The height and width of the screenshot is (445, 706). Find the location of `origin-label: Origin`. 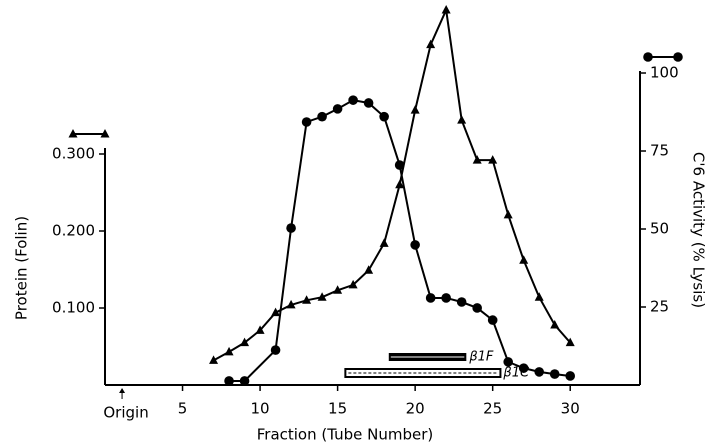

origin-label: Origin is located at coordinates (125, 413).